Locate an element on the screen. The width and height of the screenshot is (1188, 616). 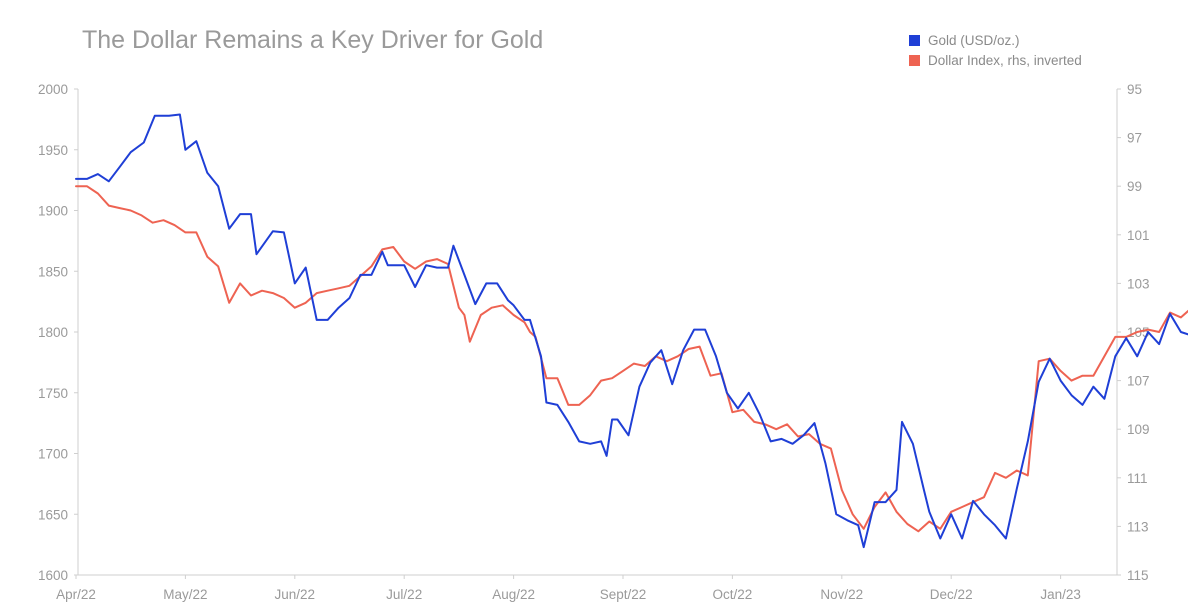
right-tick-label: 111 is located at coordinates (1137, 478).